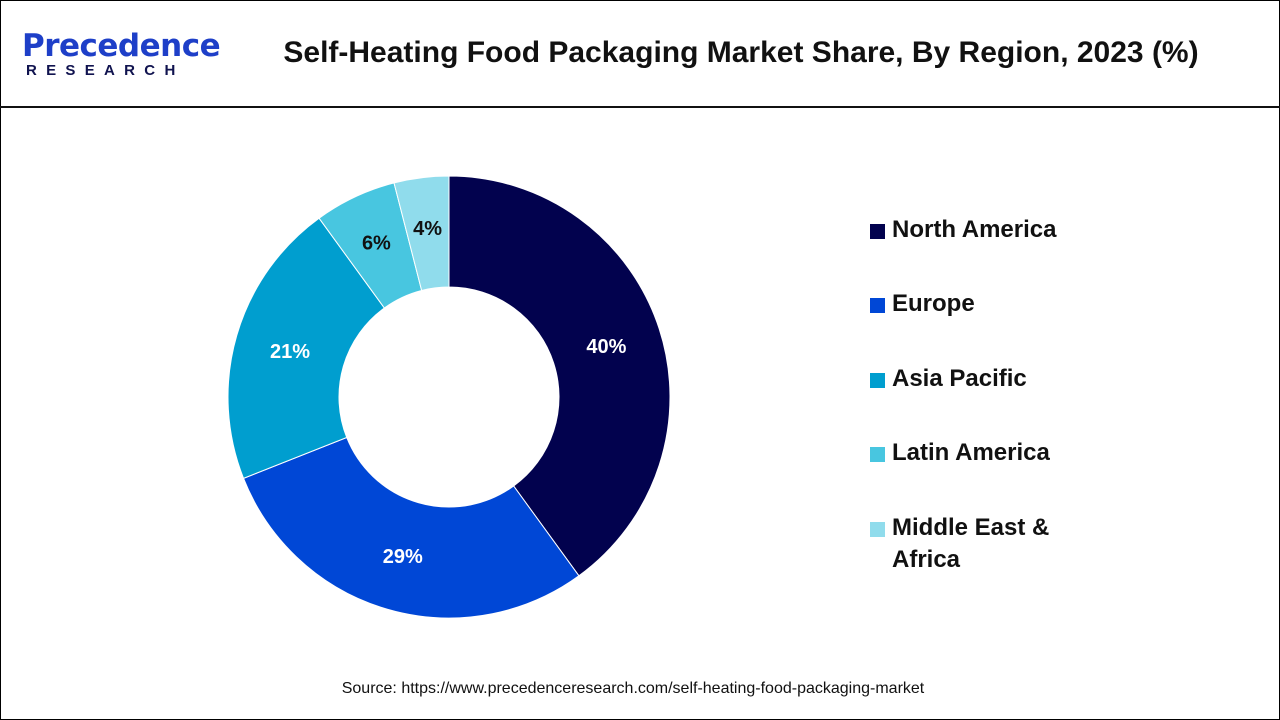 The width and height of the screenshot is (1280, 720). What do you see at coordinates (105, 70) in the screenshot?
I see `logo-sub-text: RESEARCH` at bounding box center [105, 70].